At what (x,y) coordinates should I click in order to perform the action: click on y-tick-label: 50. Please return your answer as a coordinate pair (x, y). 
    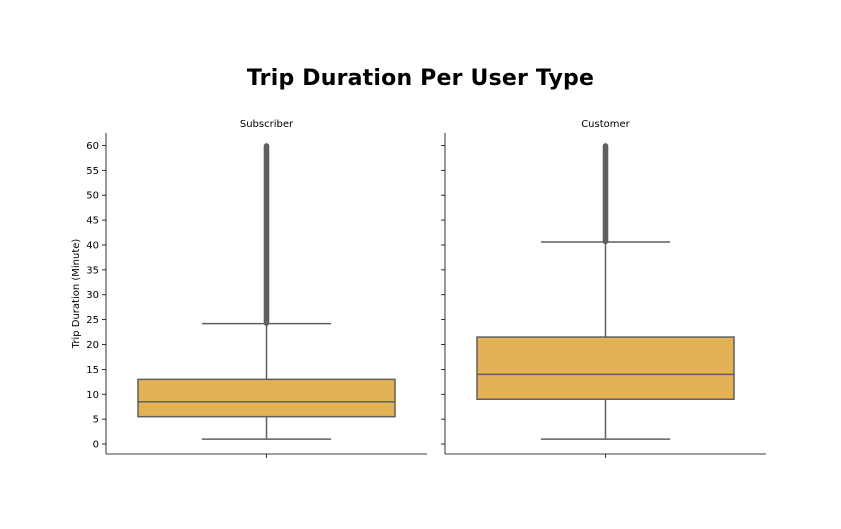
    Looking at the image, I should click on (92, 196).